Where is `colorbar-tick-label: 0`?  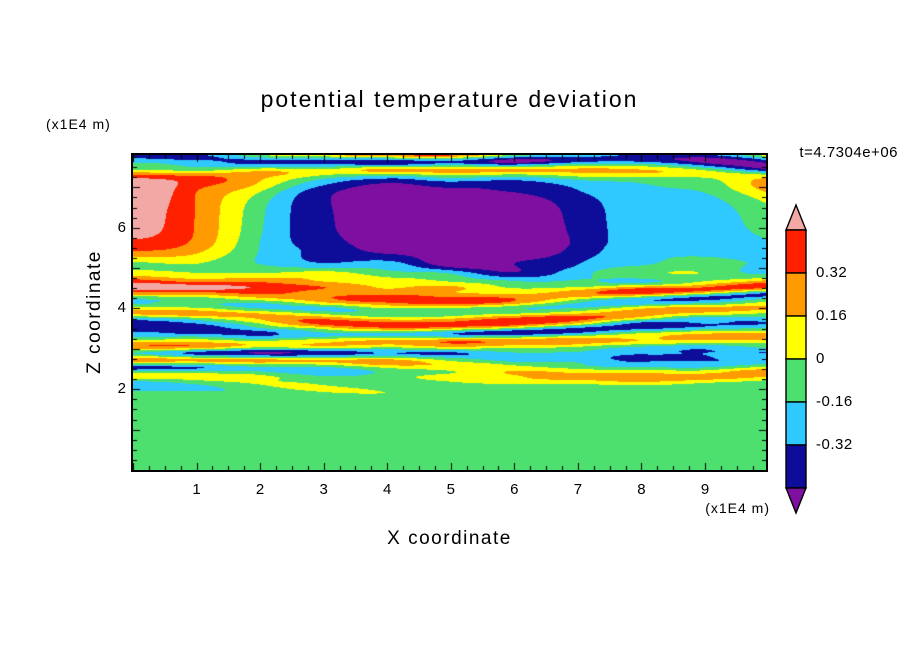
colorbar-tick-label: 0 is located at coordinates (820, 358).